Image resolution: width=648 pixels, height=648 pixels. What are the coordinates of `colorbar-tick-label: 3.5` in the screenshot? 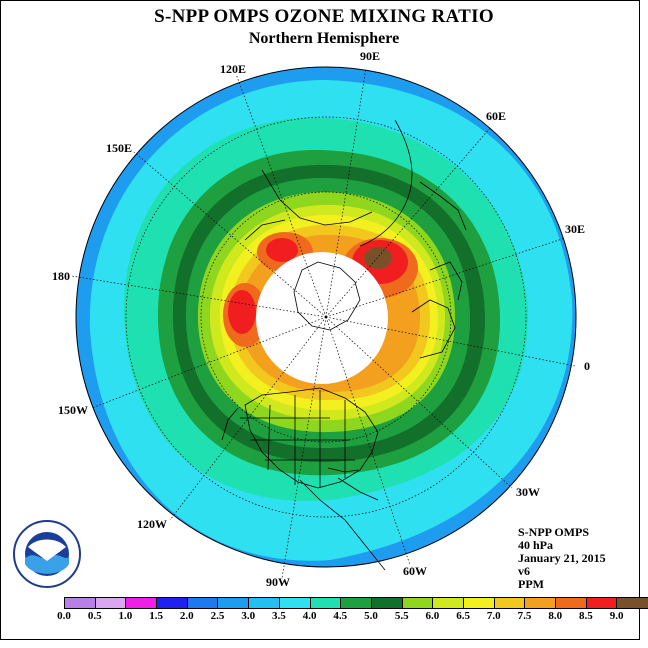 It's located at (279, 616).